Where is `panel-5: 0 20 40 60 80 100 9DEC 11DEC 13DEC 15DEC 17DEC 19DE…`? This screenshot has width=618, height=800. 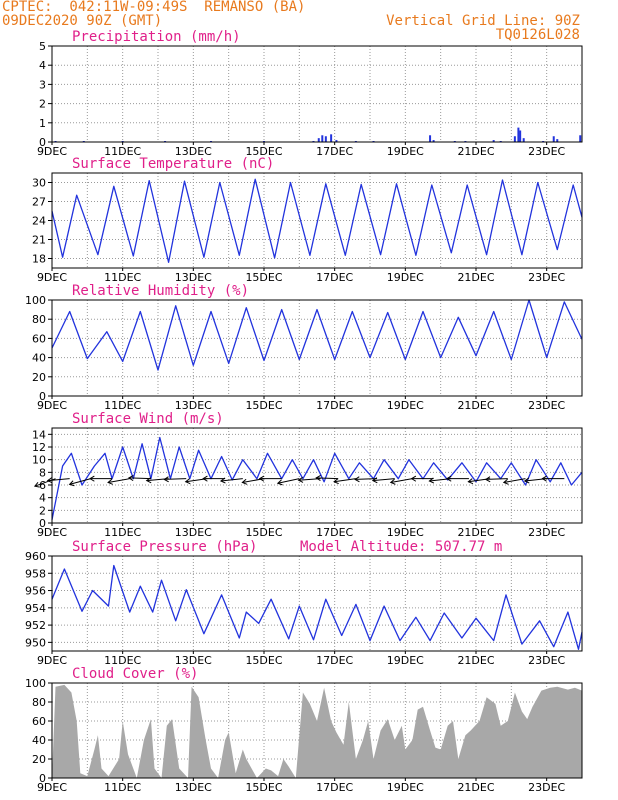
panel-5: 0 20 40 60 80 100 9DEC 11DEC 13DEC 15DEC 17DEC 19DE… is located at coordinates (304, 730).